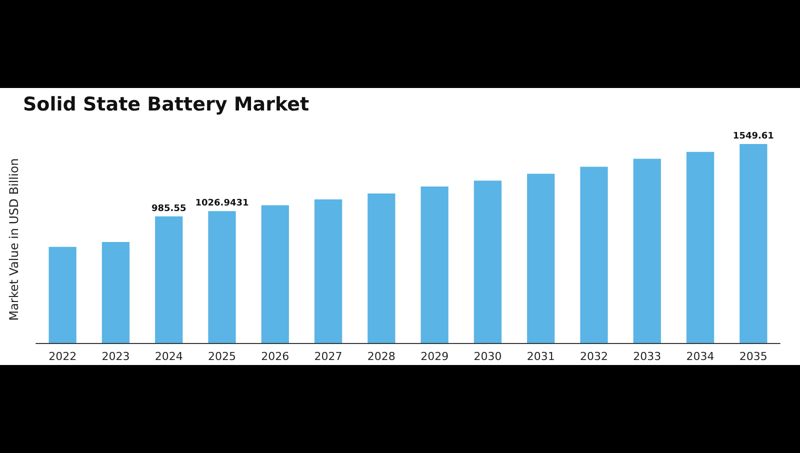  I want to click on data-label: 1026.9431, so click(222, 203).